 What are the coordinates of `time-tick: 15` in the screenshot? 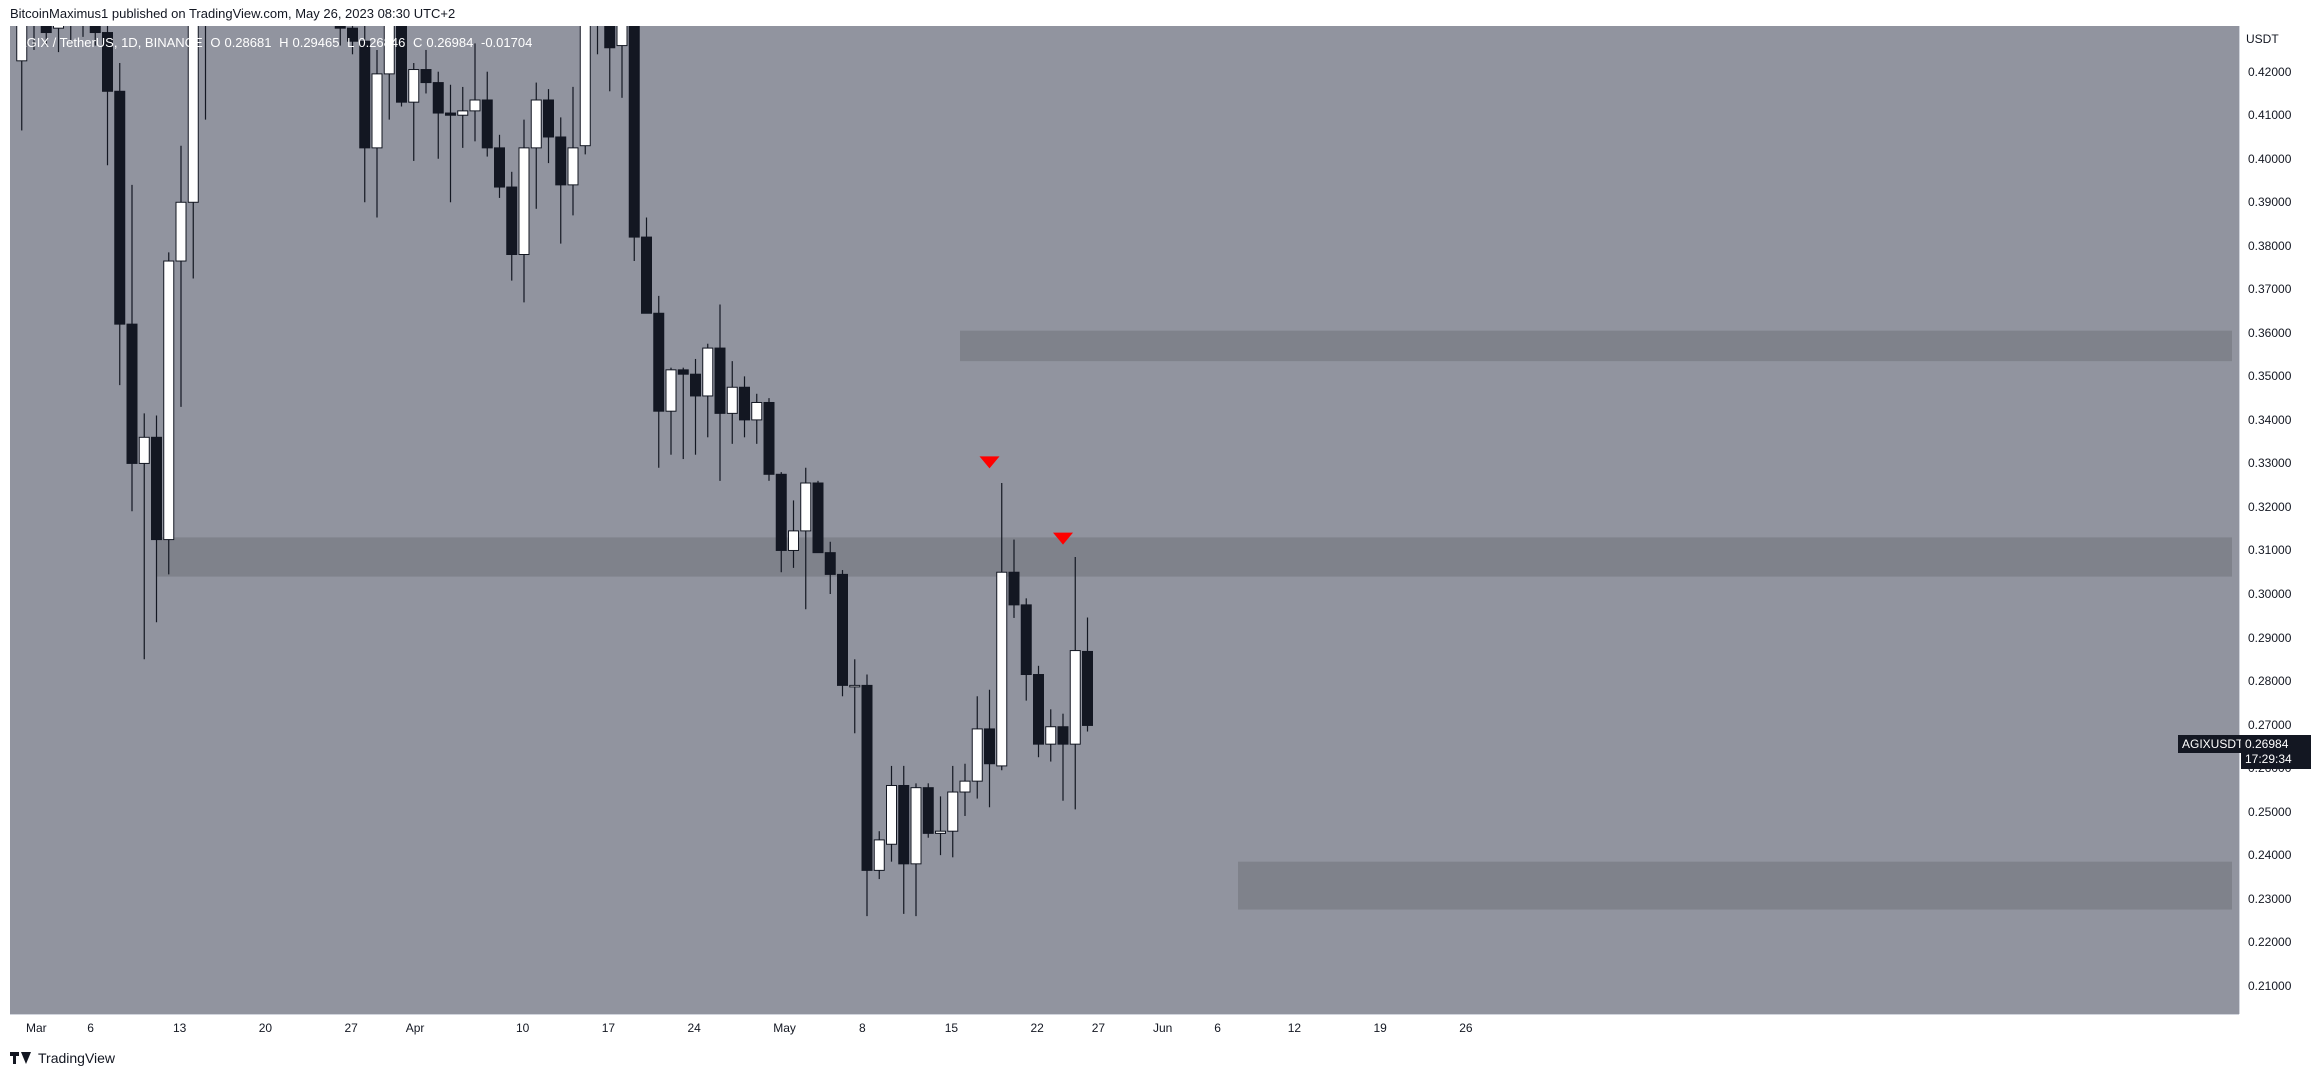 It's located at (951, 1028).